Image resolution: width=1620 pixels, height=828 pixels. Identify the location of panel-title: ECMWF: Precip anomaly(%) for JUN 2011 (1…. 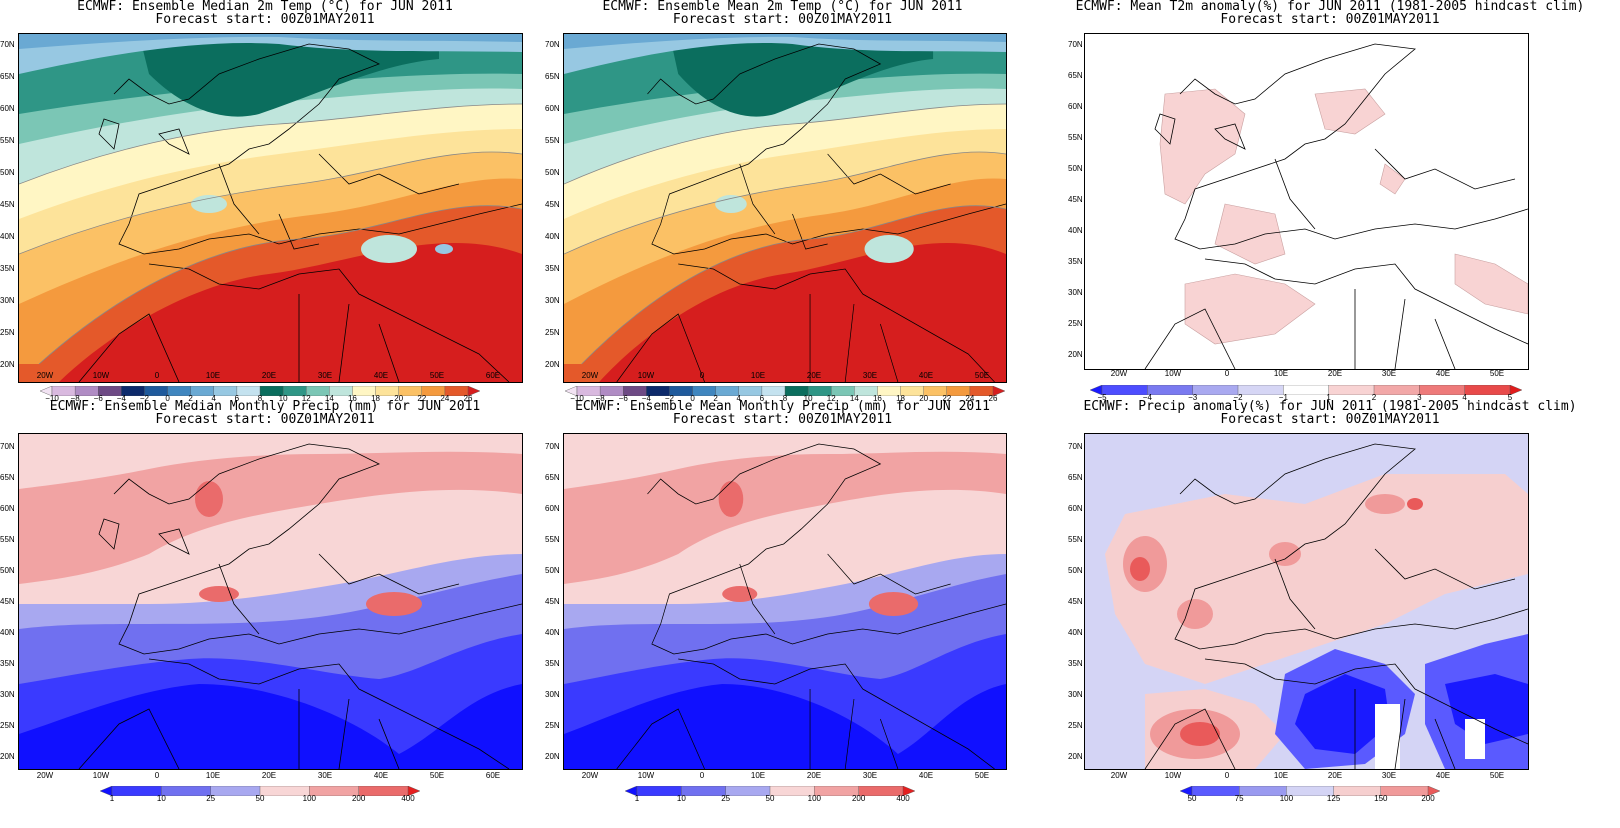
(1330, 406).